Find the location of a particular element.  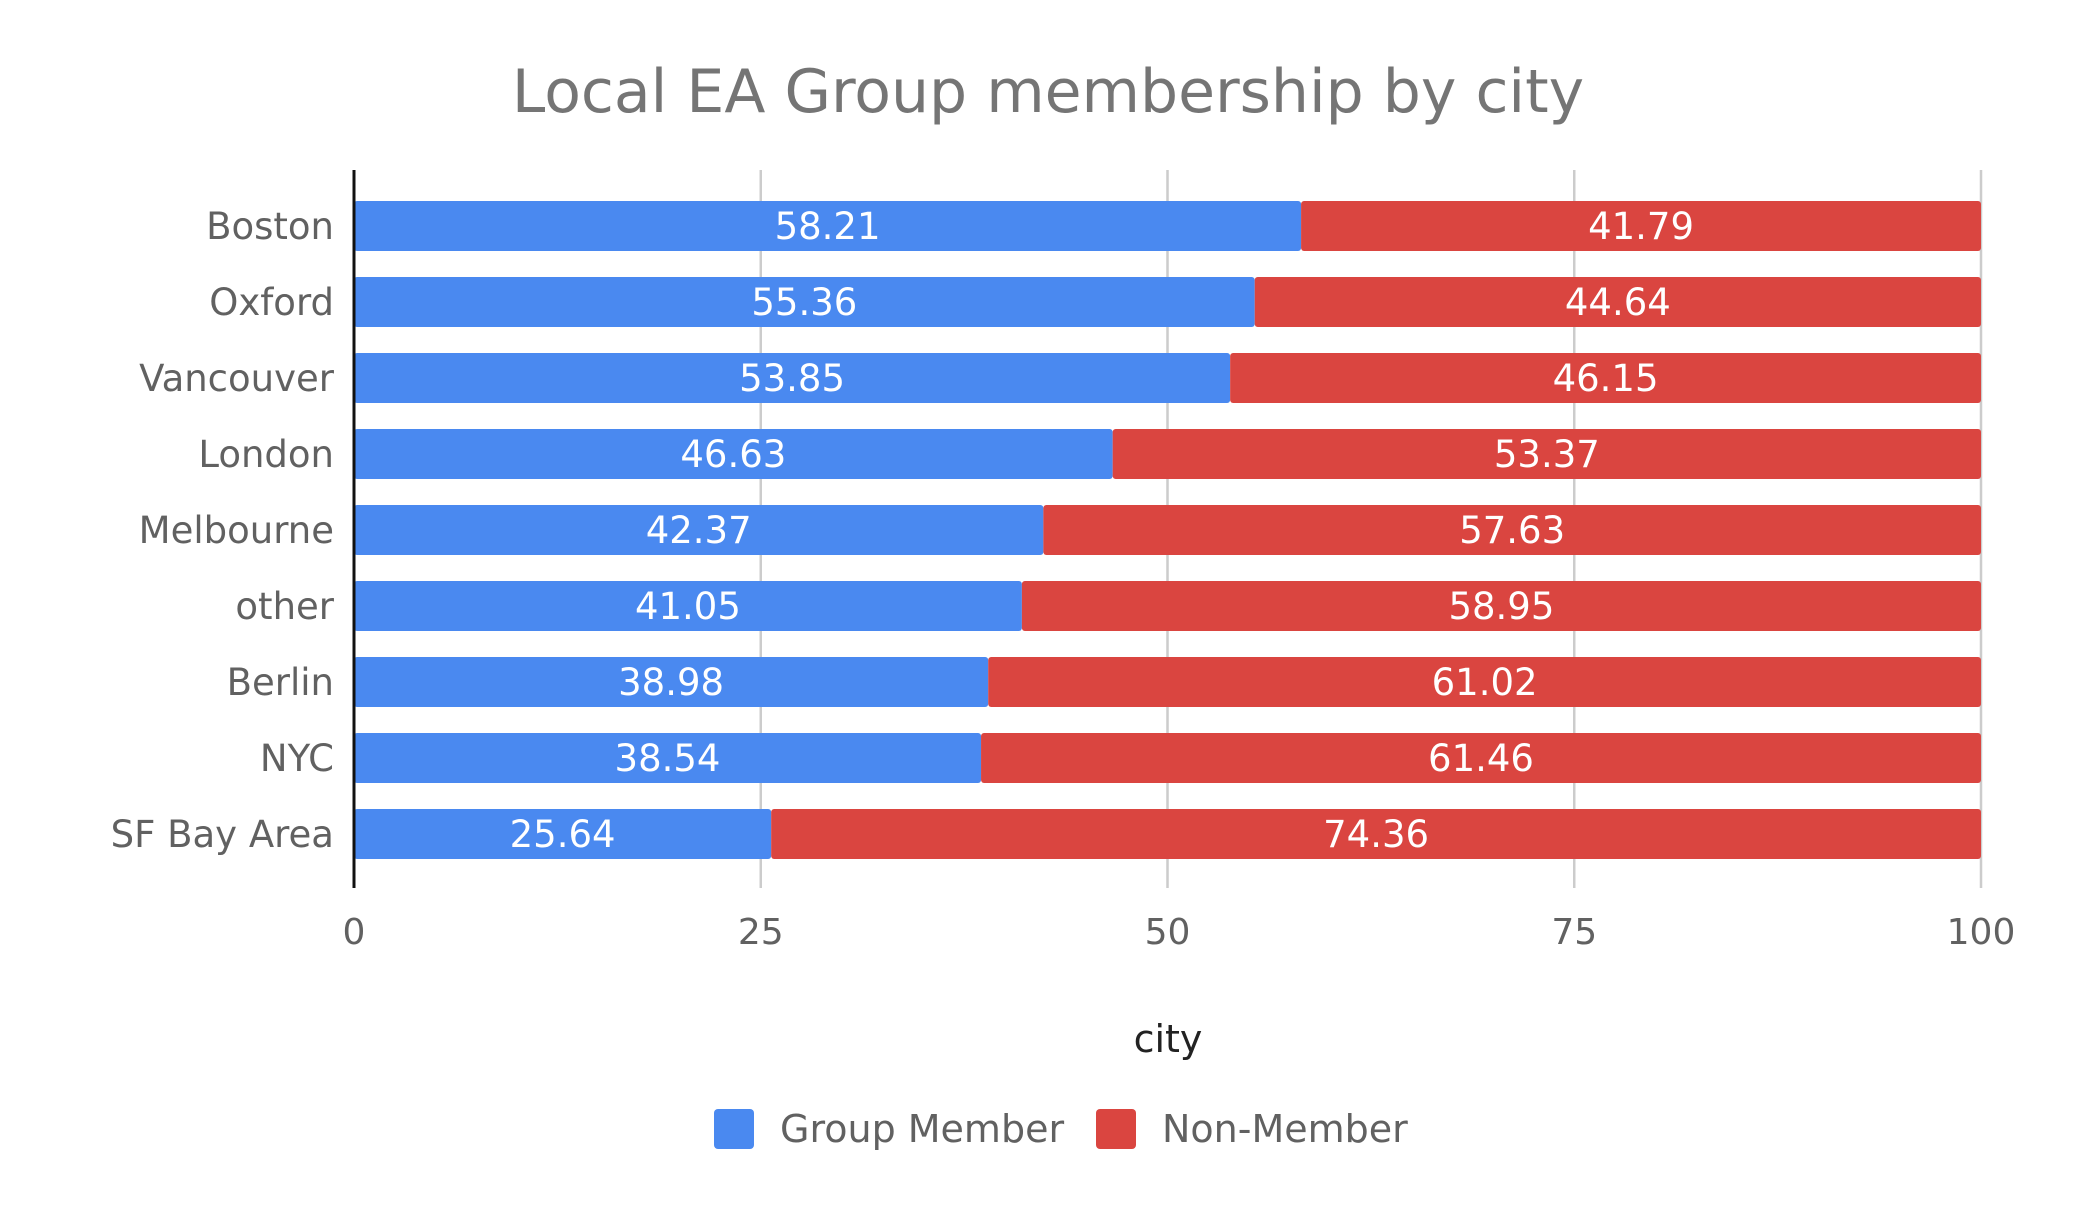

legend-label: Non-Member is located at coordinates (1285, 1129).